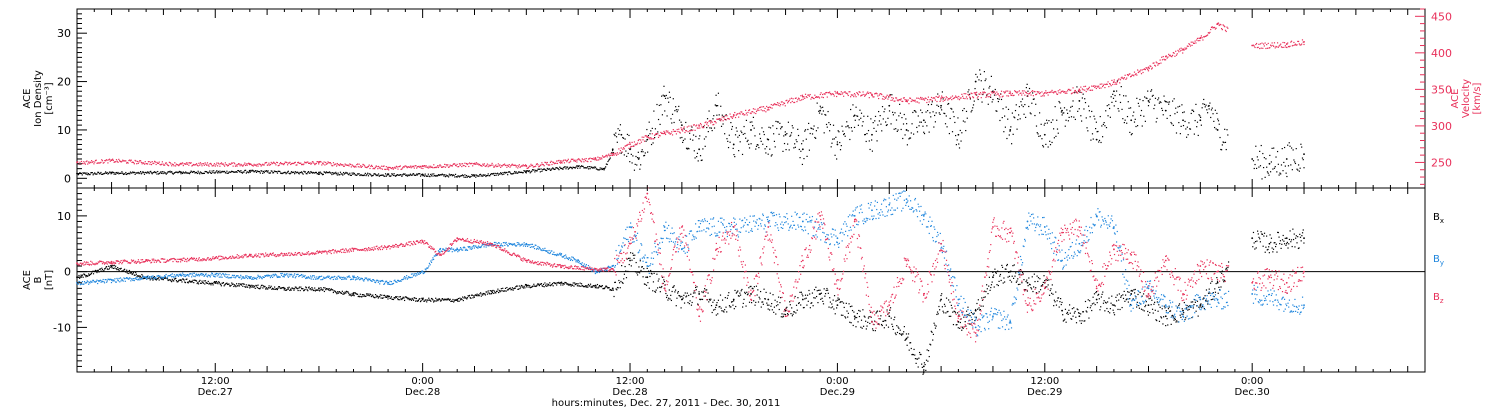 The width and height of the screenshot is (1500, 410). I want to click on series-point-pink, so click(802, 96).